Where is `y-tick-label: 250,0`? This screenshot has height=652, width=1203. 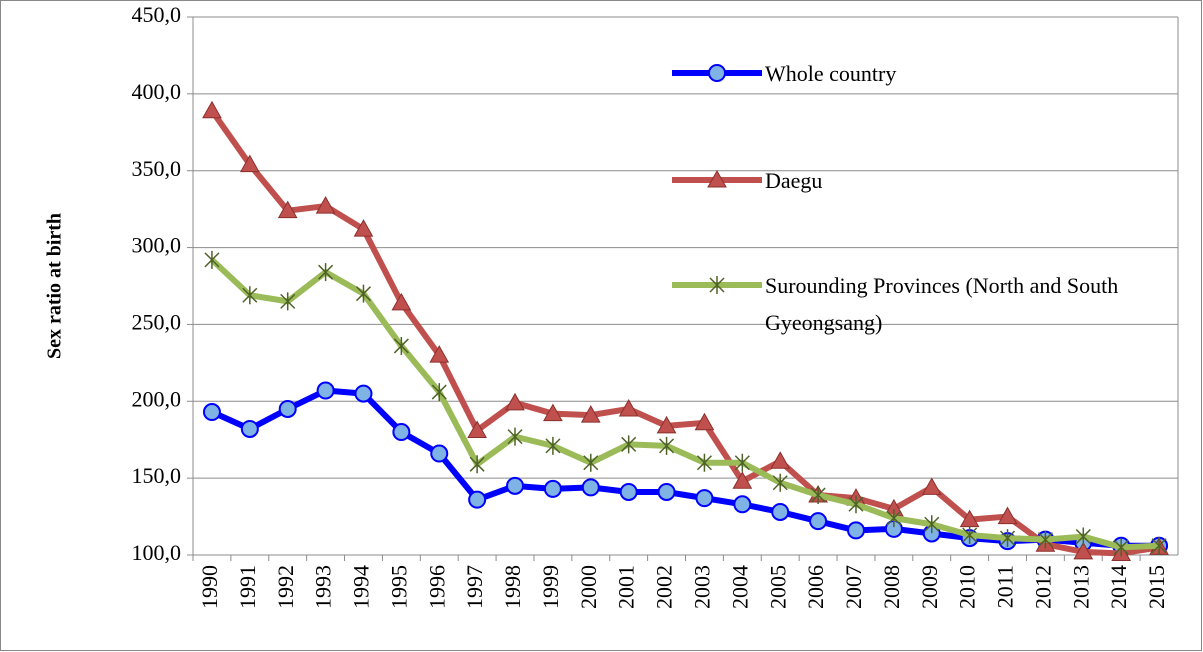
y-tick-label: 250,0 is located at coordinates (157, 321).